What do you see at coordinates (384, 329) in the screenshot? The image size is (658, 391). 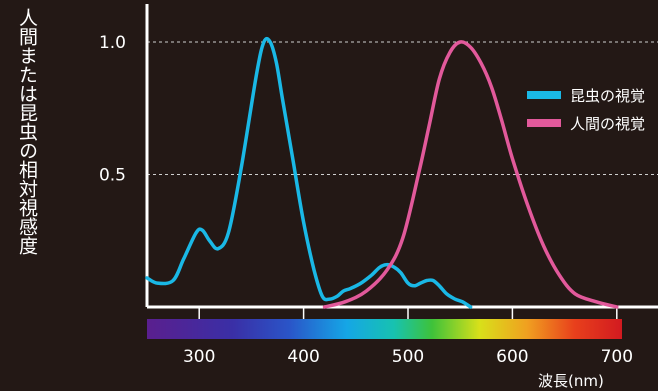 I see `spectrum-bar` at bounding box center [384, 329].